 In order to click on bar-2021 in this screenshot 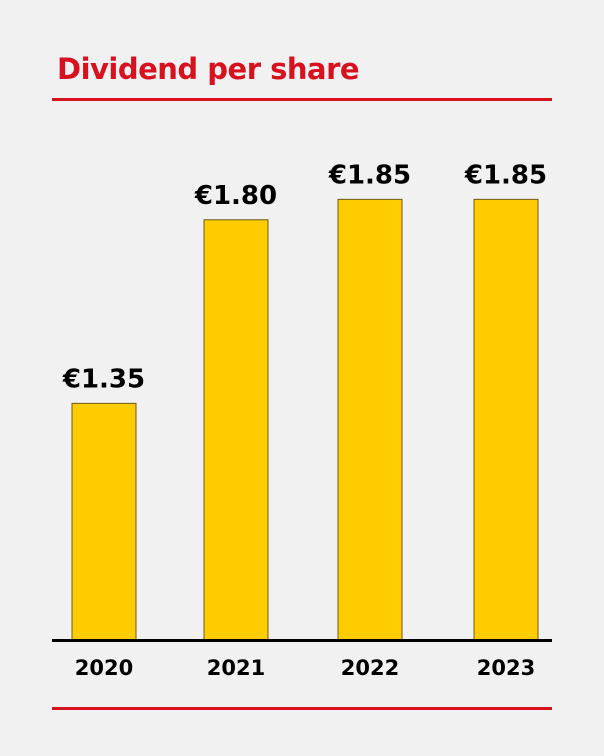, I will do `click(236, 430)`.